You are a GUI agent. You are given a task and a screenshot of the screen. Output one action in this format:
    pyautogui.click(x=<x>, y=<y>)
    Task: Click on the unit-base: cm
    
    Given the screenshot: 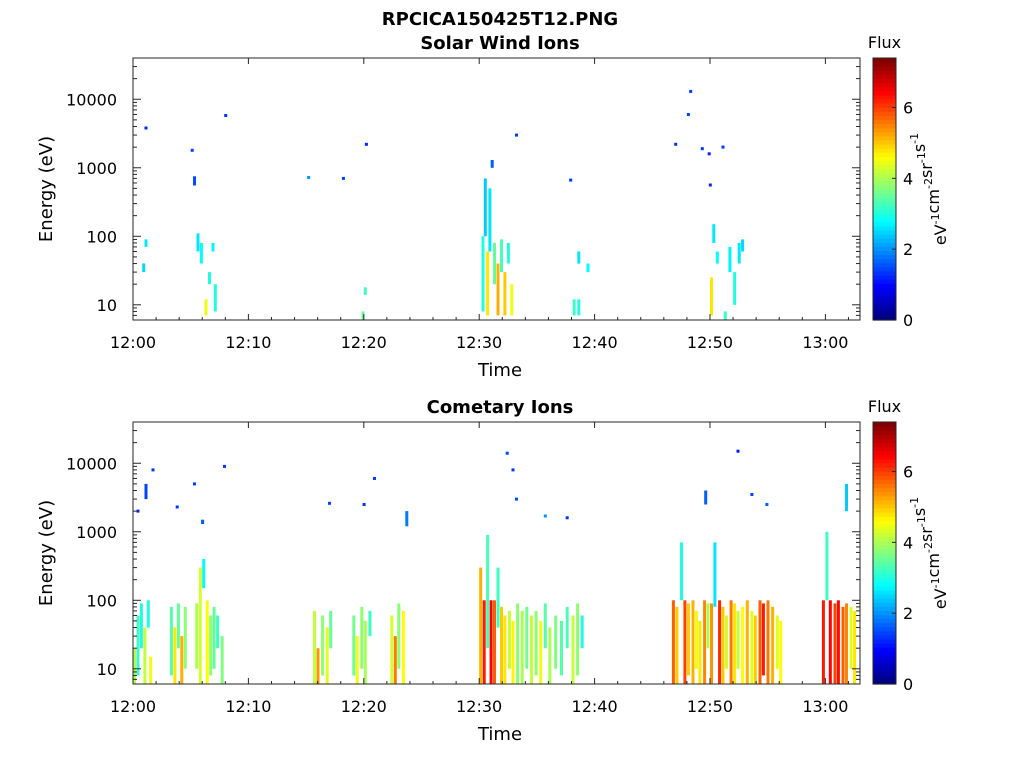 What is the action you would take?
    pyautogui.click(x=933, y=565)
    